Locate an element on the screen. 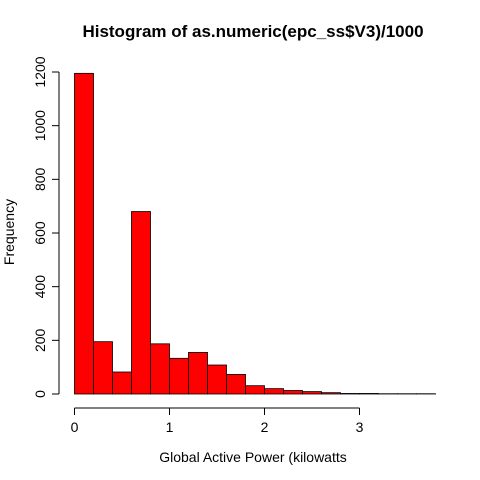 The image size is (480, 480). y-axis: 0 200 400 600 800 1000 1200 is located at coordinates (46, 227).